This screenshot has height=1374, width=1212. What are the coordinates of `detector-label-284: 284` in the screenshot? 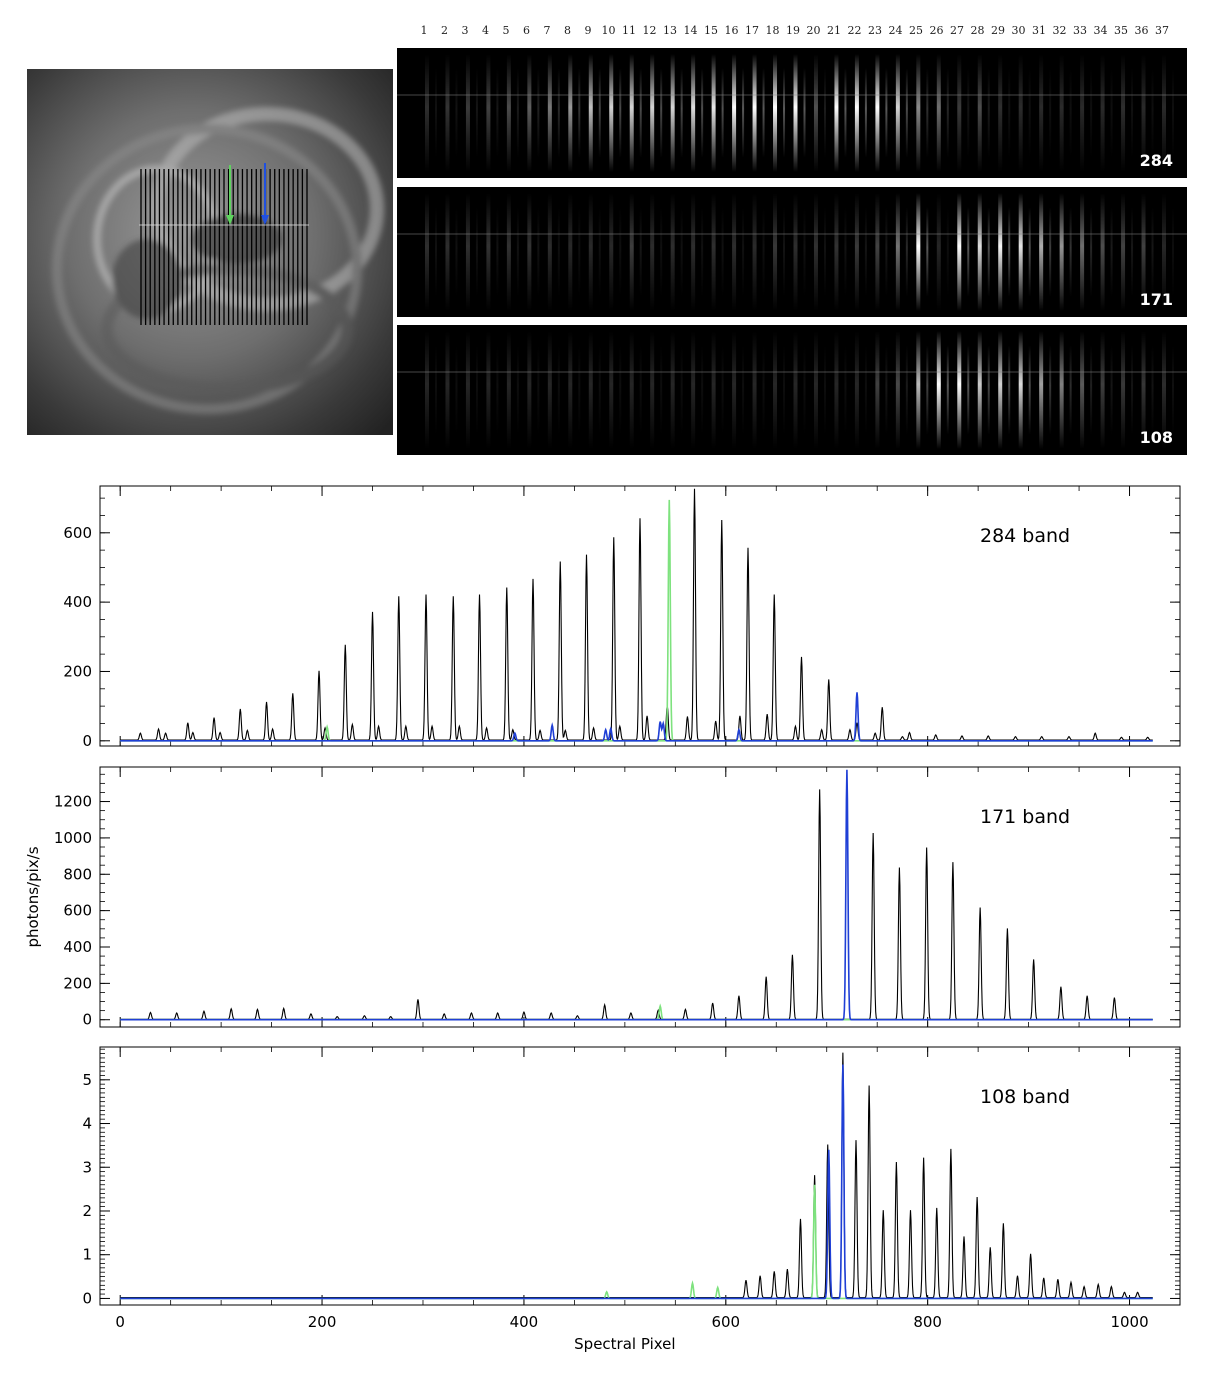 It's located at (1156, 160).